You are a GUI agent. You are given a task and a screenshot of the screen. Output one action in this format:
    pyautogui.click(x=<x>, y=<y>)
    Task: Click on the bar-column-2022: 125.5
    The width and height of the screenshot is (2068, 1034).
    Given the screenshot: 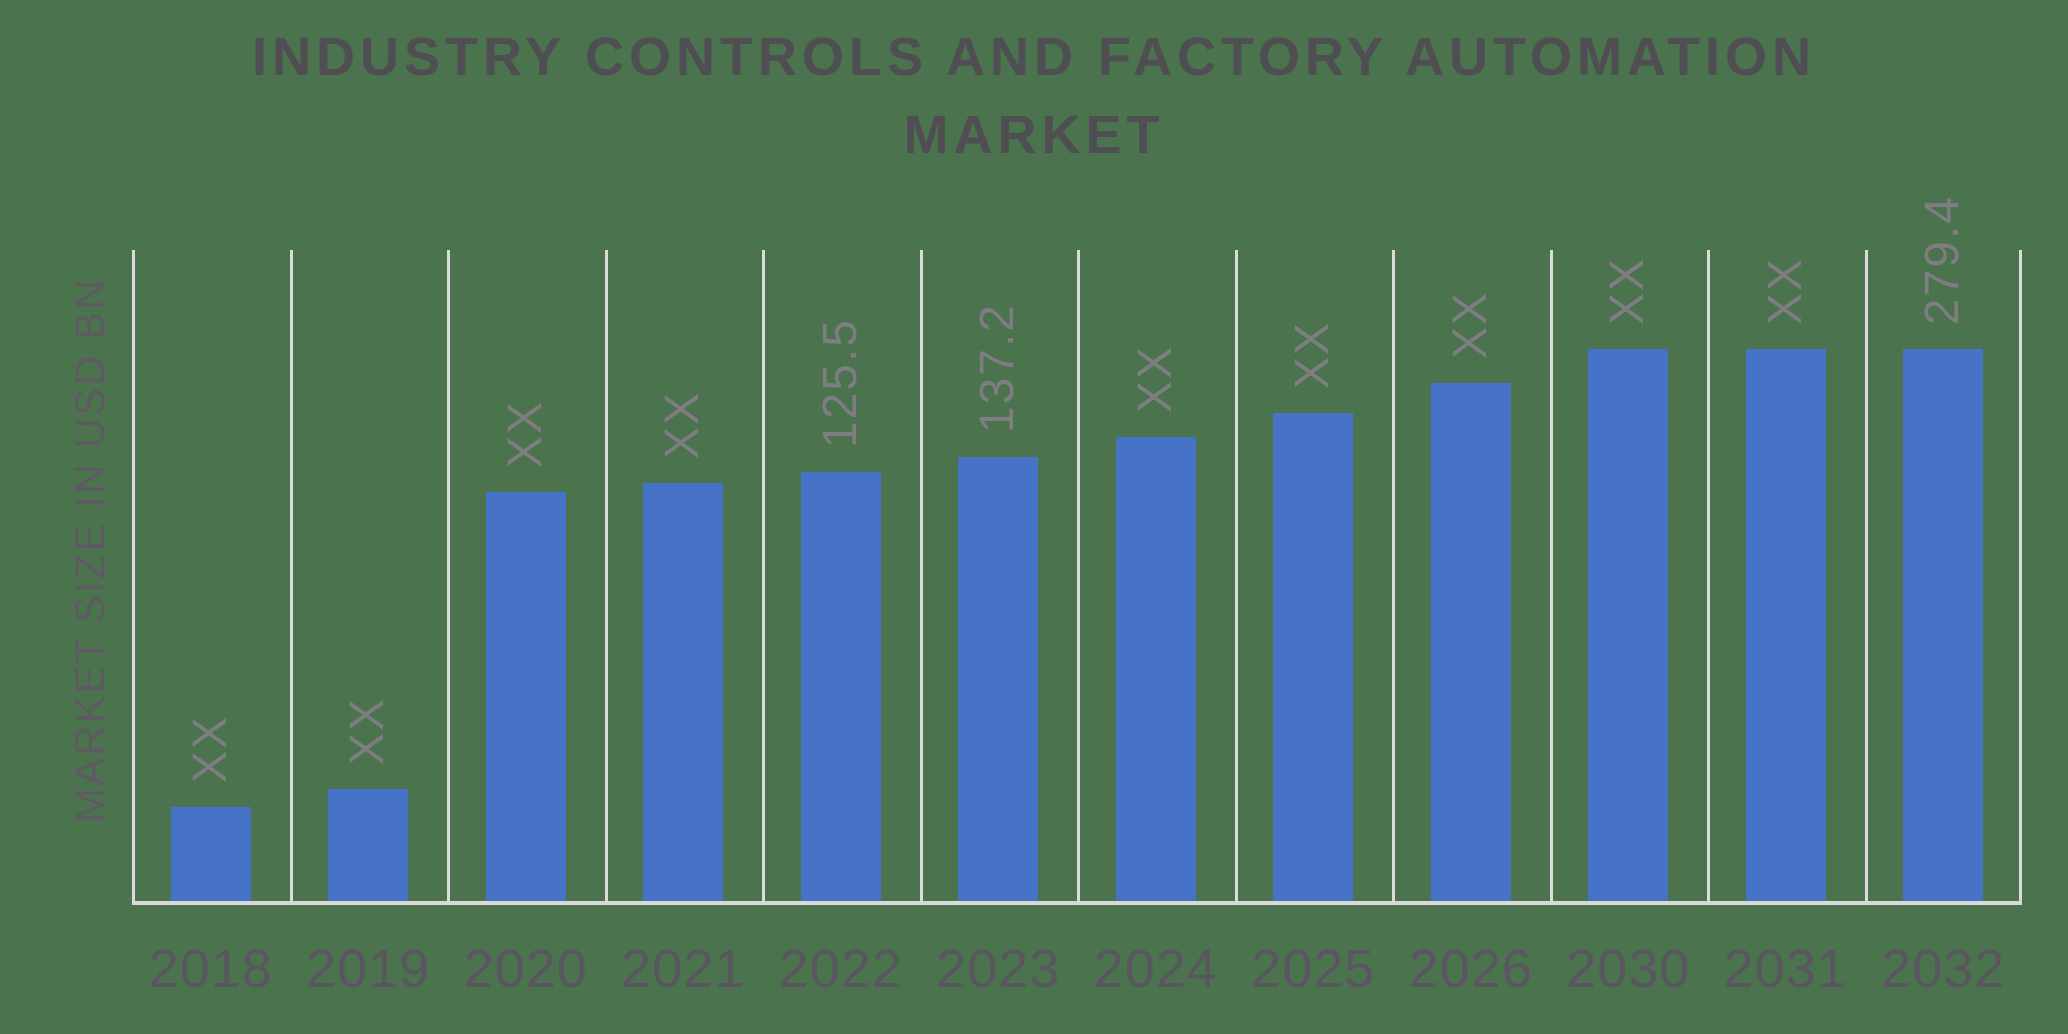 What is the action you would take?
    pyautogui.click(x=841, y=575)
    